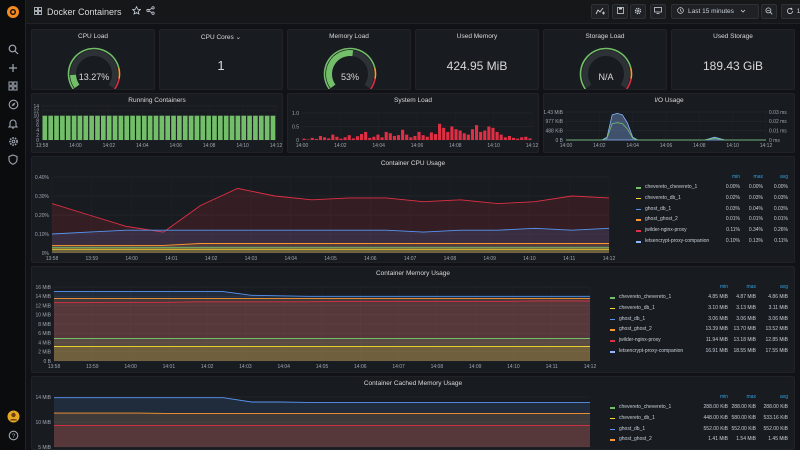 This screenshot has width=800, height=450. I want to click on panel-title: System Load, so click(413, 100).